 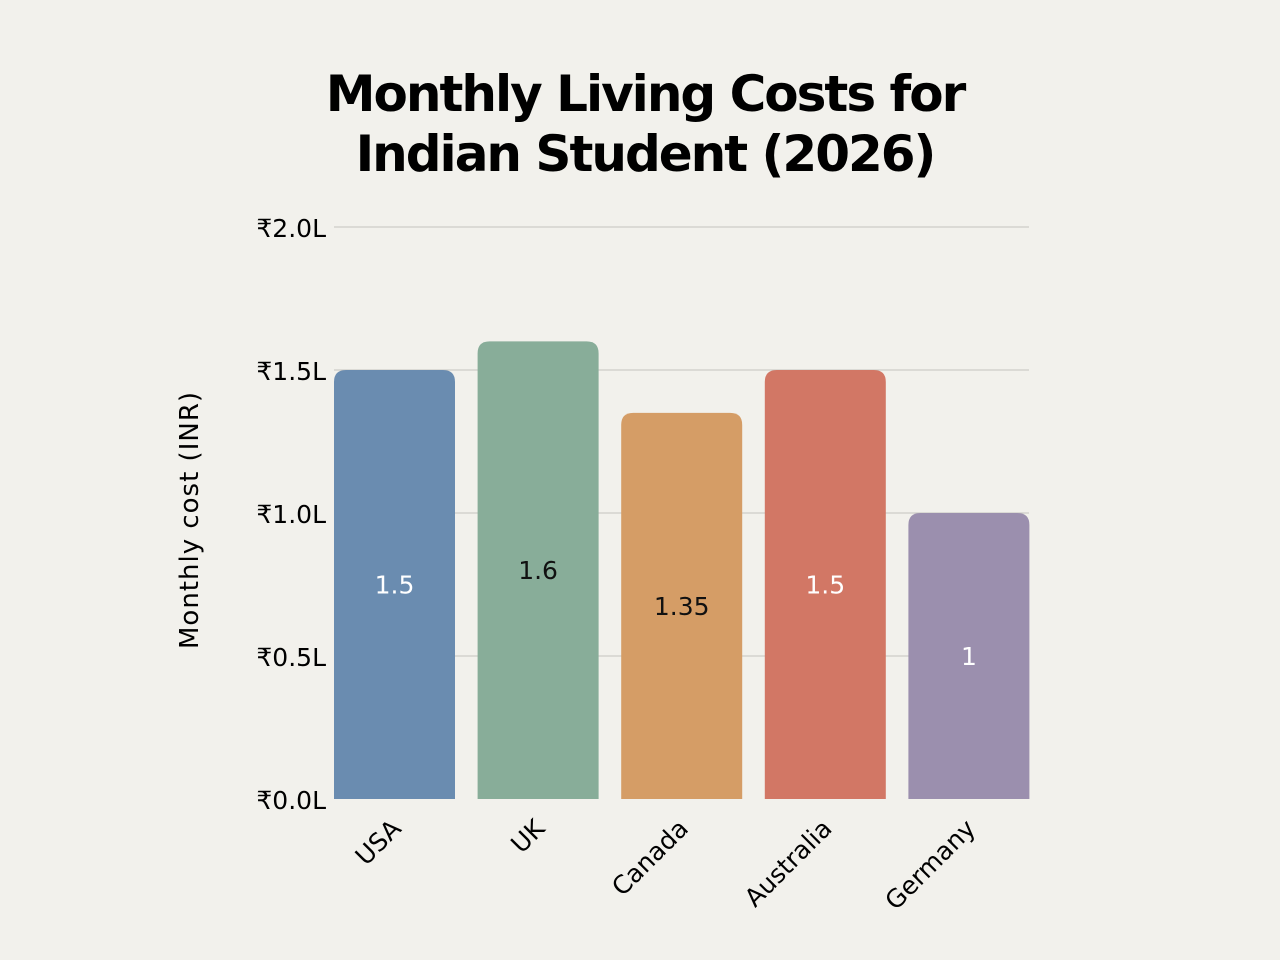 What do you see at coordinates (378, 842) in the screenshot?
I see `x-tick-label: USA` at bounding box center [378, 842].